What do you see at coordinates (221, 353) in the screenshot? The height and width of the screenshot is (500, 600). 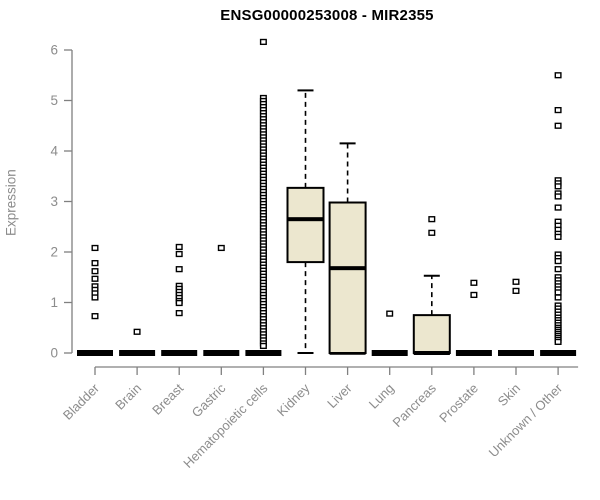 I see `zero-box-gastric` at bounding box center [221, 353].